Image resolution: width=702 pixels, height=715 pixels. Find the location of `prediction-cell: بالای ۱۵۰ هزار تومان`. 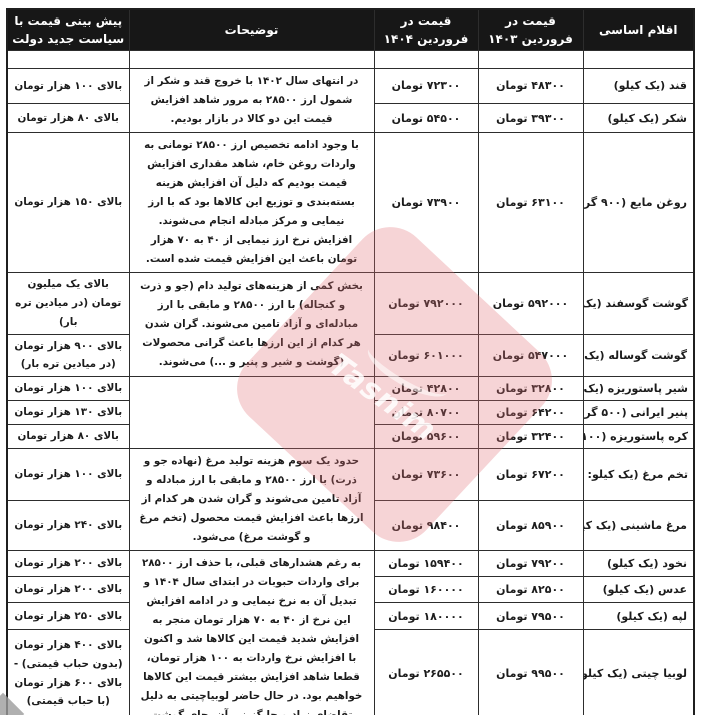

prediction-cell: بالای ۱۵۰ هزار تومان is located at coordinates (68, 203).